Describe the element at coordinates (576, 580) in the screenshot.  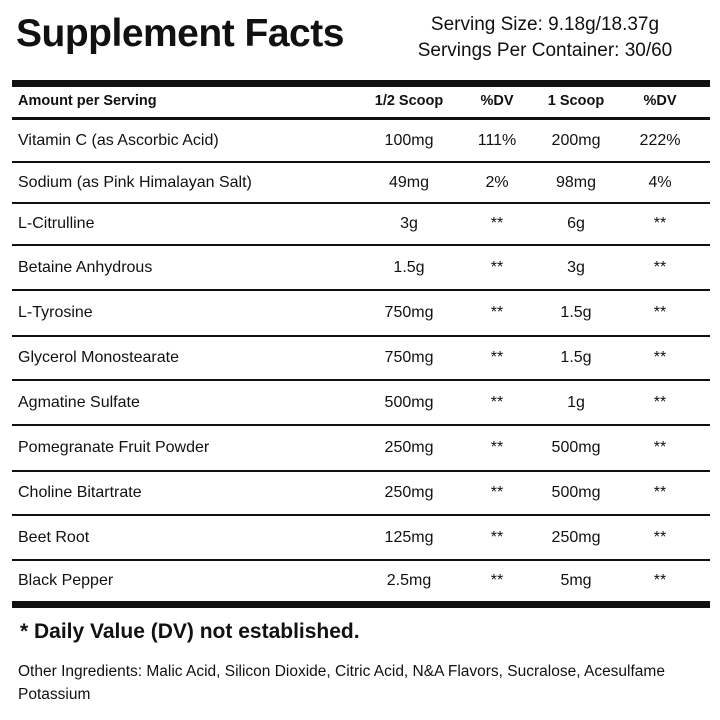
I see `nutrient-value: 5mg` at that location.